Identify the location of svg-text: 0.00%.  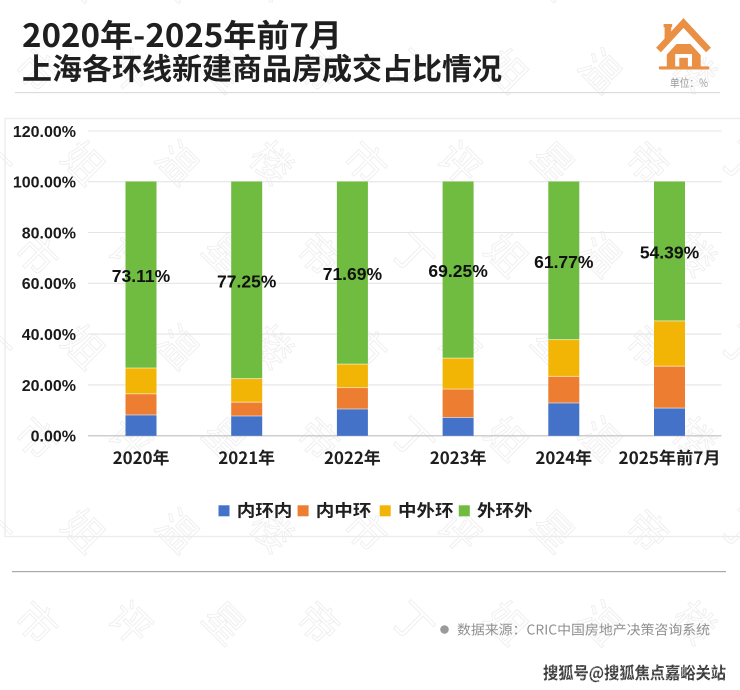
(53, 437).